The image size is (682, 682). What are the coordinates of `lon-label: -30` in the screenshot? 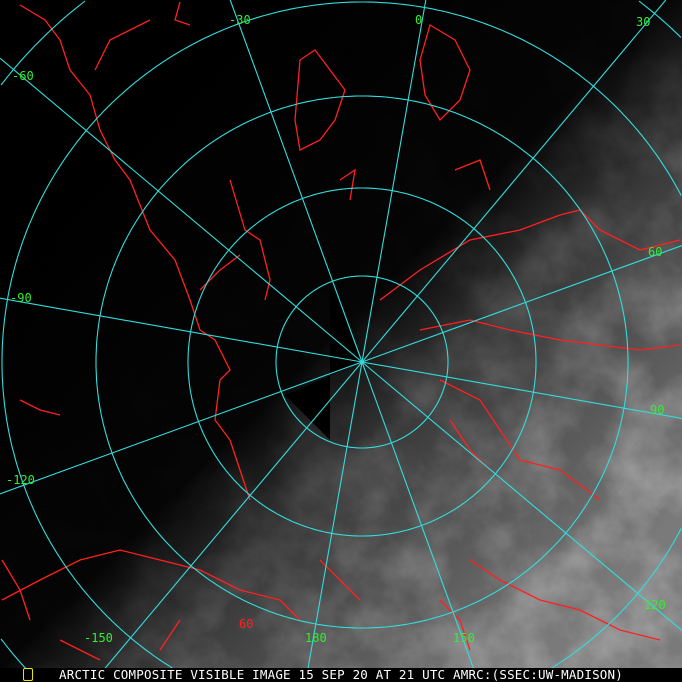 It's located at (240, 20).